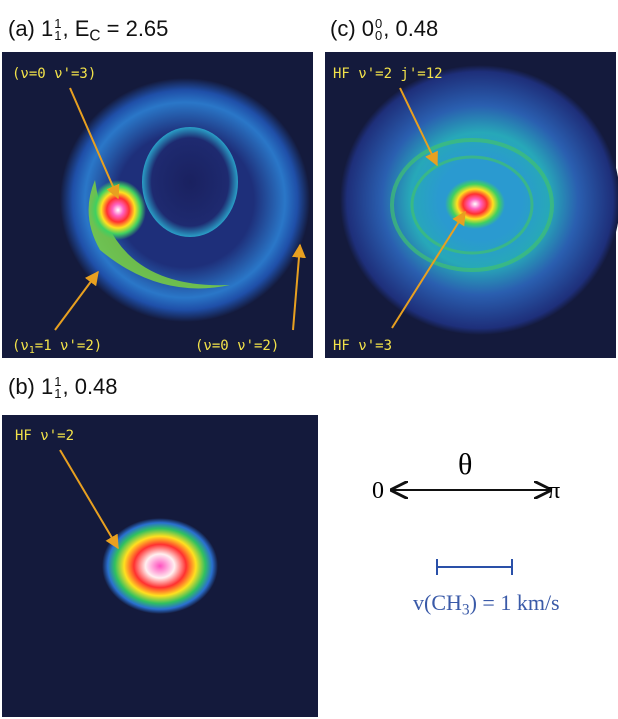 This screenshot has width=618, height=719. I want to click on annotation: (ν=0 ν'=2), so click(237, 346).